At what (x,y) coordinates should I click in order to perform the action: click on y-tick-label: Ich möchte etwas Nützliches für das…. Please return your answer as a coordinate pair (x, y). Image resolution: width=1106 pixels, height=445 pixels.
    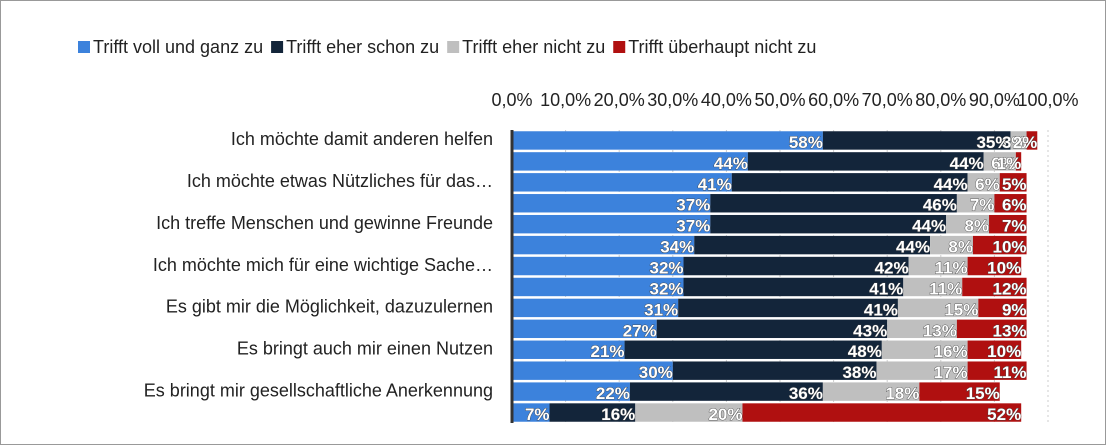
    Looking at the image, I should click on (340, 181).